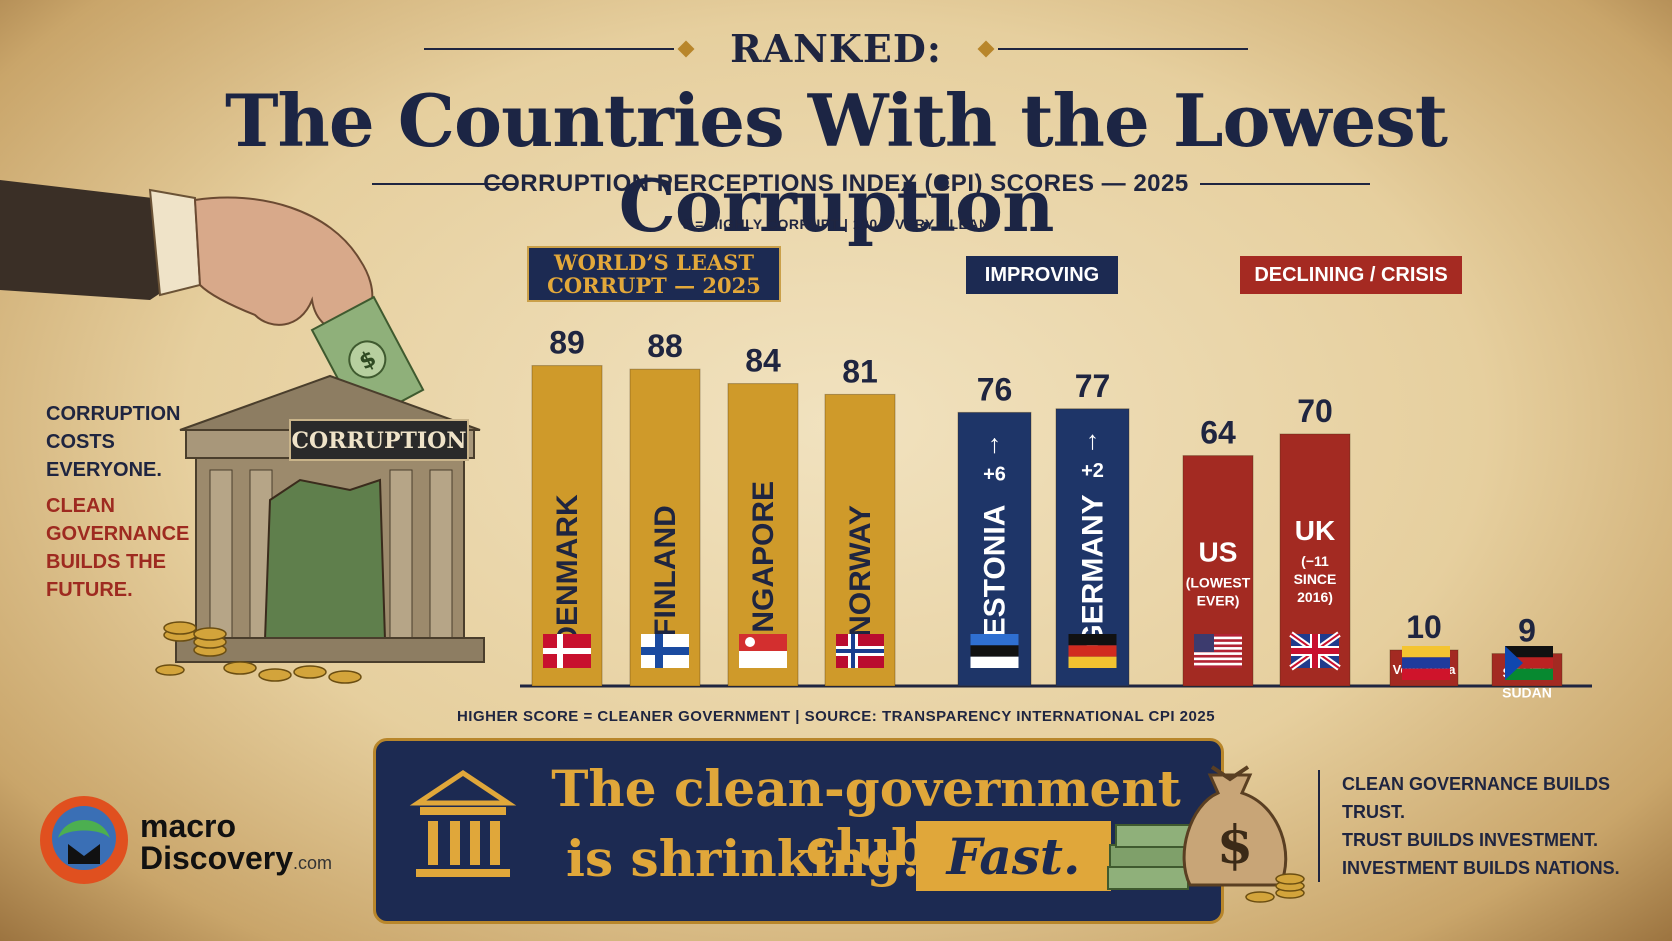 This screenshot has height=941, width=1672. What do you see at coordinates (763, 571) in the screenshot?
I see `bar-category-label: SINGAPORE` at bounding box center [763, 571].